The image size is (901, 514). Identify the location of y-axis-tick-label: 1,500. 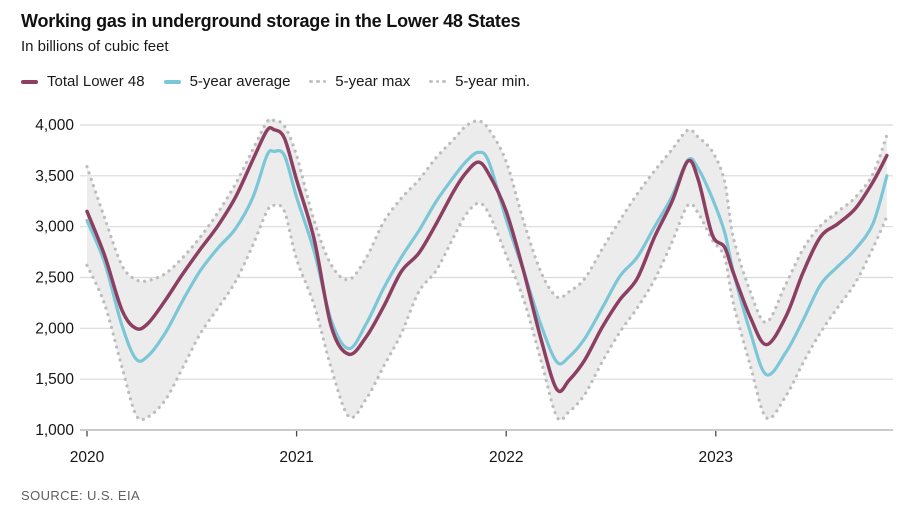
(54, 379).